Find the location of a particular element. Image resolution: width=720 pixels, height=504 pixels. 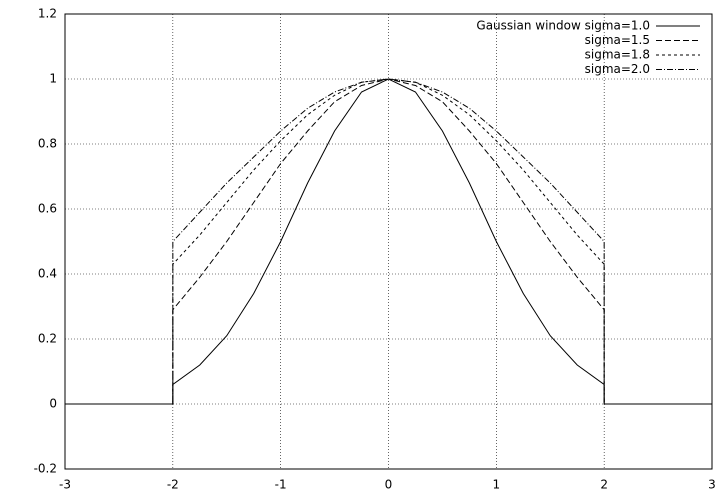

x-tick-label: 2 is located at coordinates (604, 485).